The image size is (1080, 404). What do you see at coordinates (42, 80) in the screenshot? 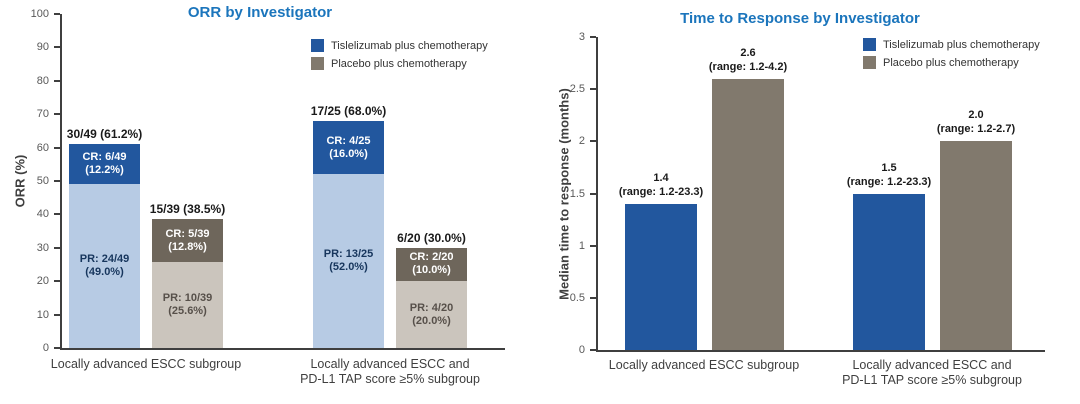
I see `y-tick-label: 80` at bounding box center [42, 80].